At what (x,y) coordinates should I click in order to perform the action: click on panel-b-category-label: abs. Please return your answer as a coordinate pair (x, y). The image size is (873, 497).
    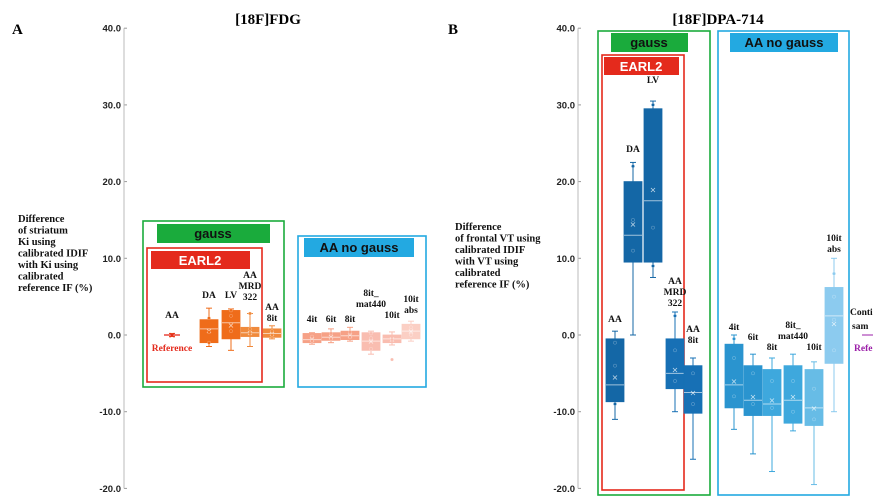
    Looking at the image, I should click on (834, 250).